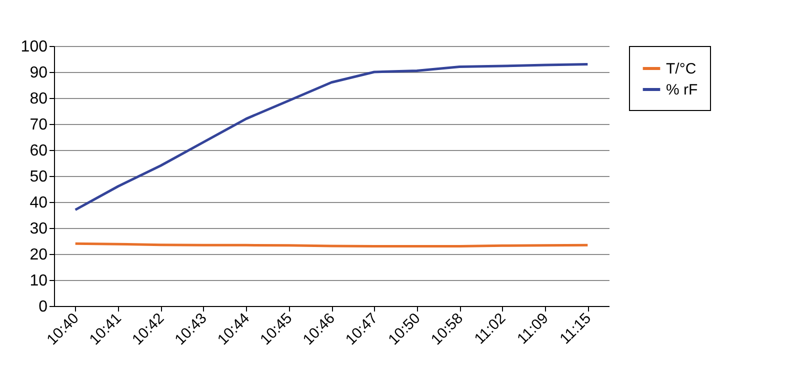 This screenshot has height=382, width=800. What do you see at coordinates (39, 73) in the screenshot?
I see `y-tick-label: 90` at bounding box center [39, 73].